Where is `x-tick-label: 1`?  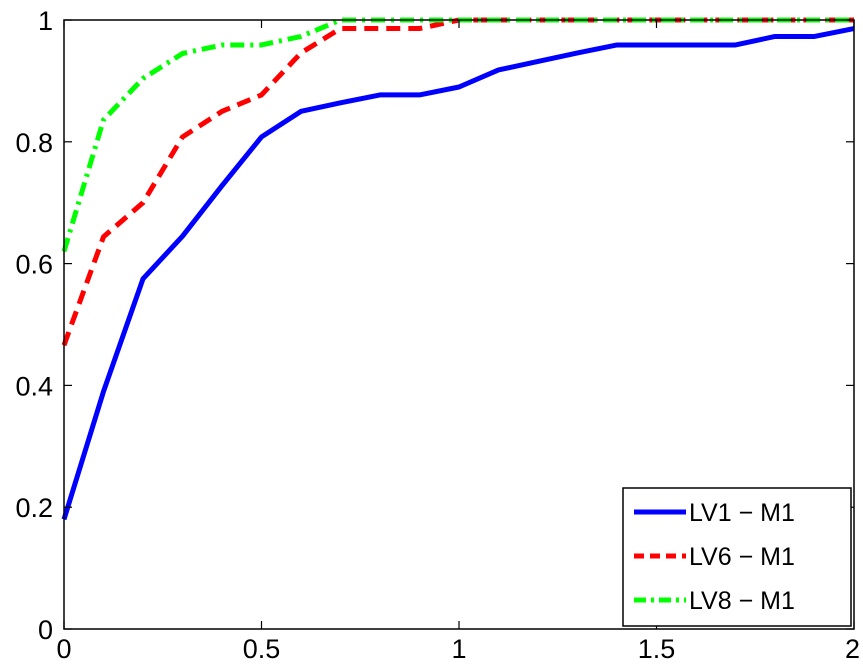
x-tick-label: 1 is located at coordinates (458, 649).